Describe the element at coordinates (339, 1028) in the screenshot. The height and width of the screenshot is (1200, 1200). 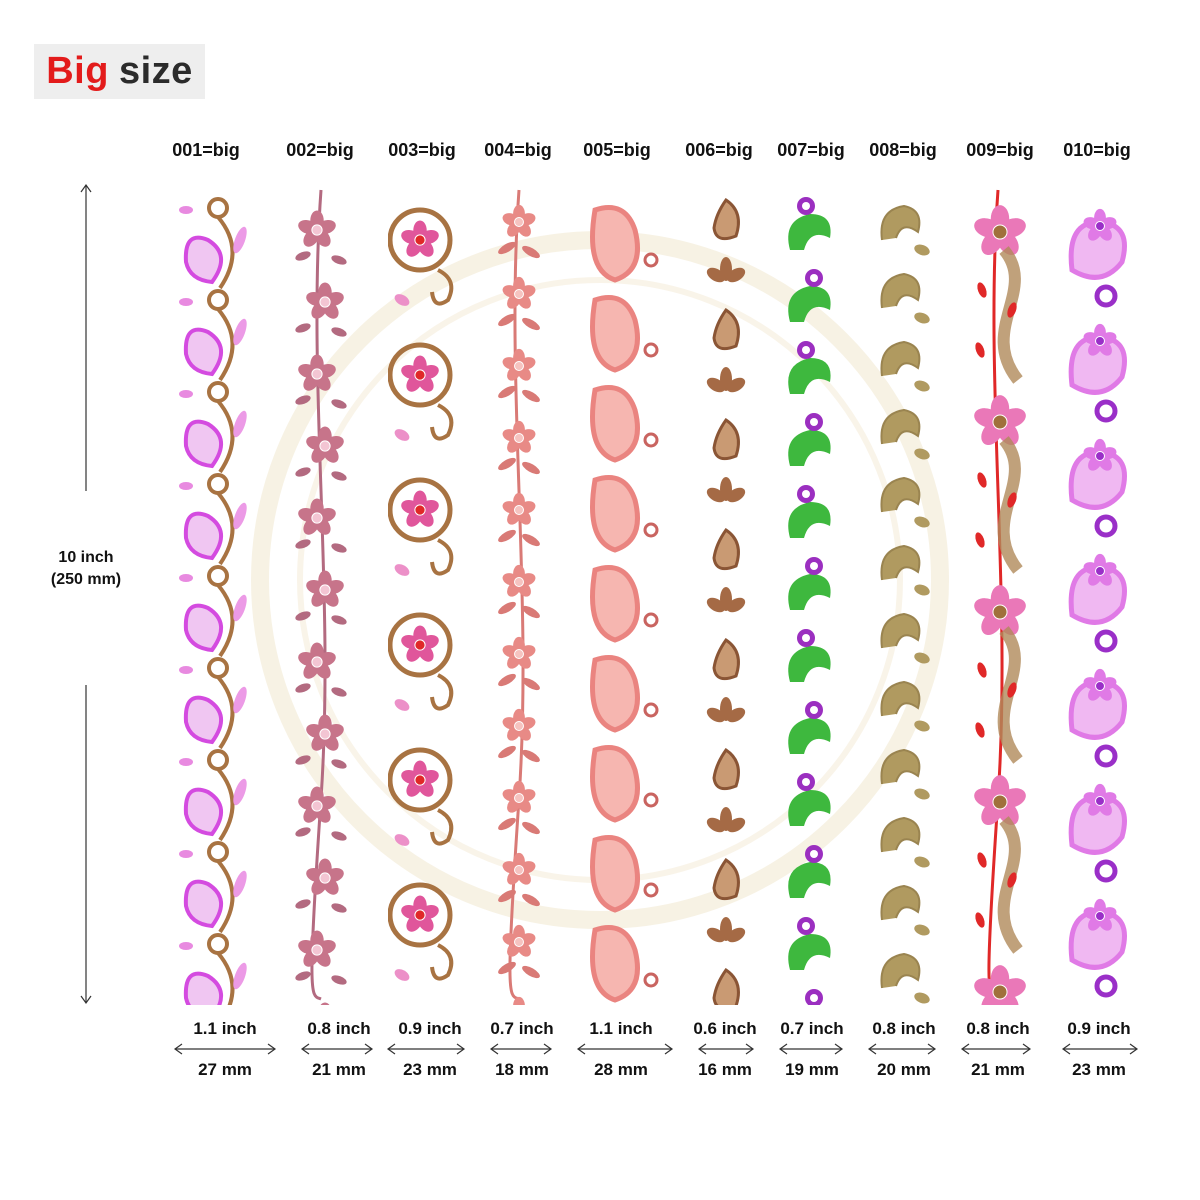
I see `width-inch-002: 0.8 inch` at that location.